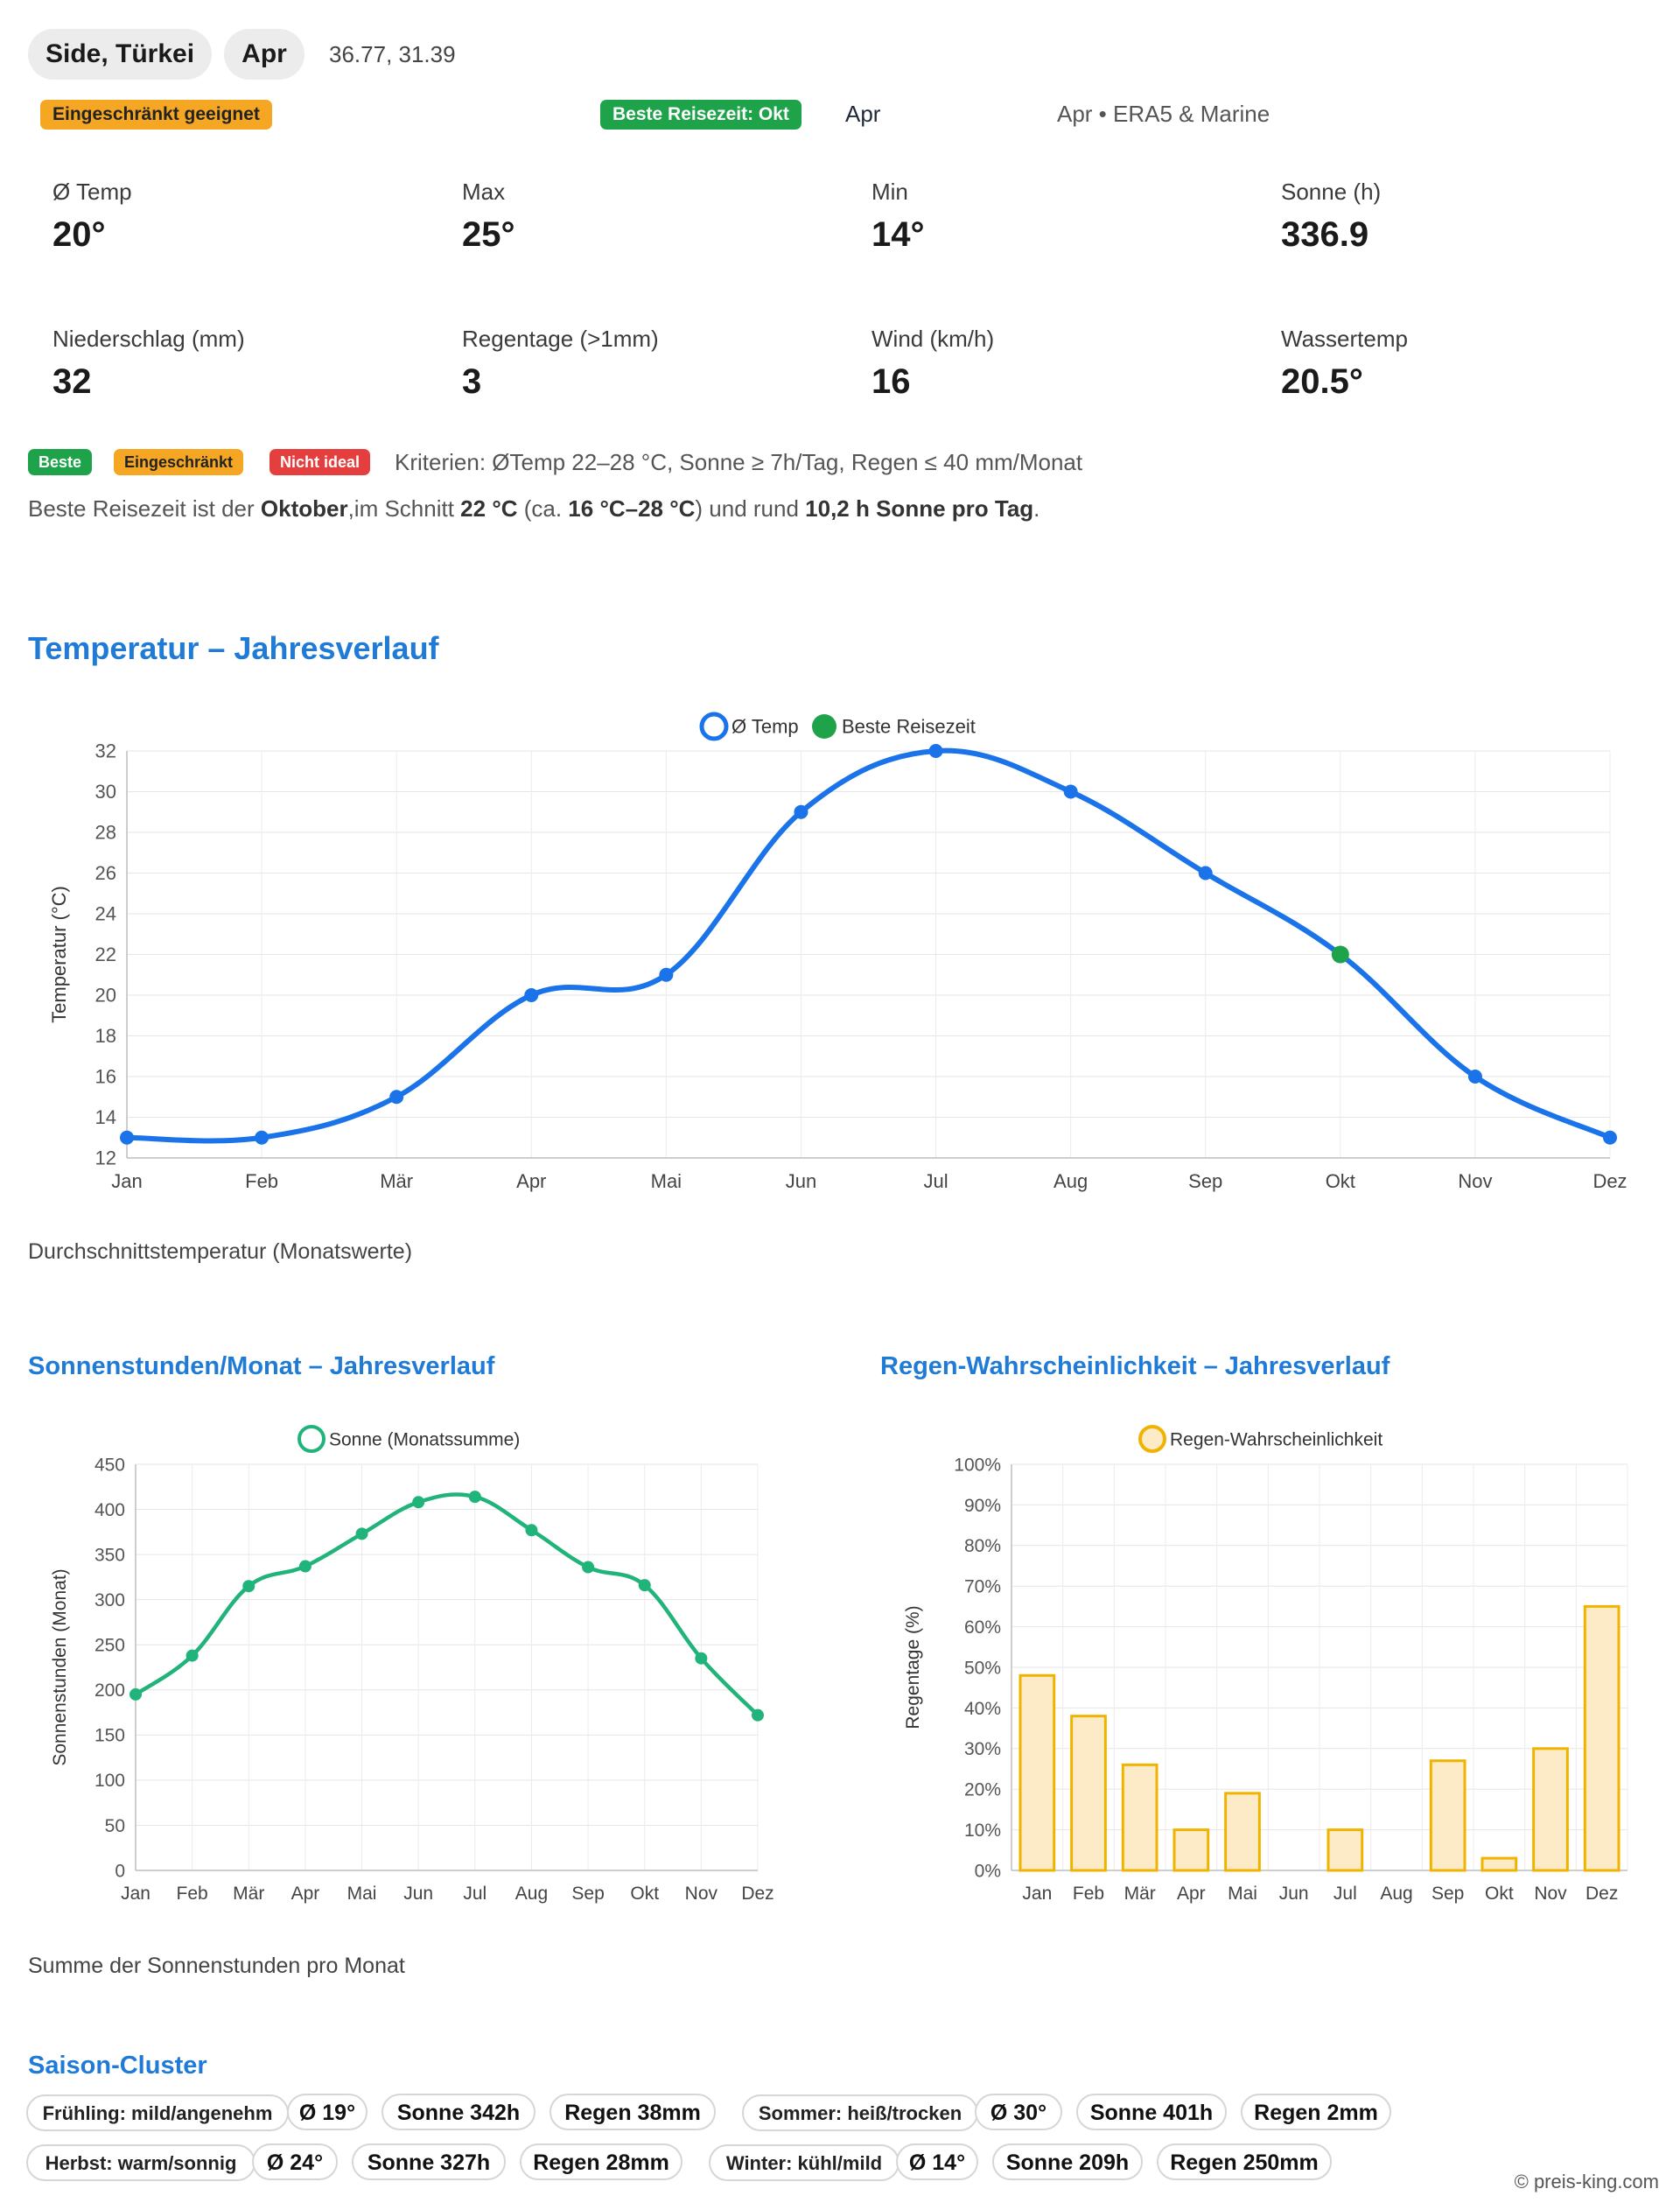  Describe the element at coordinates (109, 1736) in the screenshot. I see `y-tick-label: 150` at that location.